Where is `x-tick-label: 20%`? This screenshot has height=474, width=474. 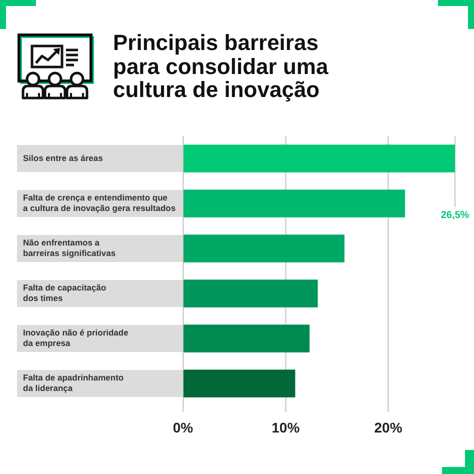
x-tick-label: 20% is located at coordinates (388, 427).